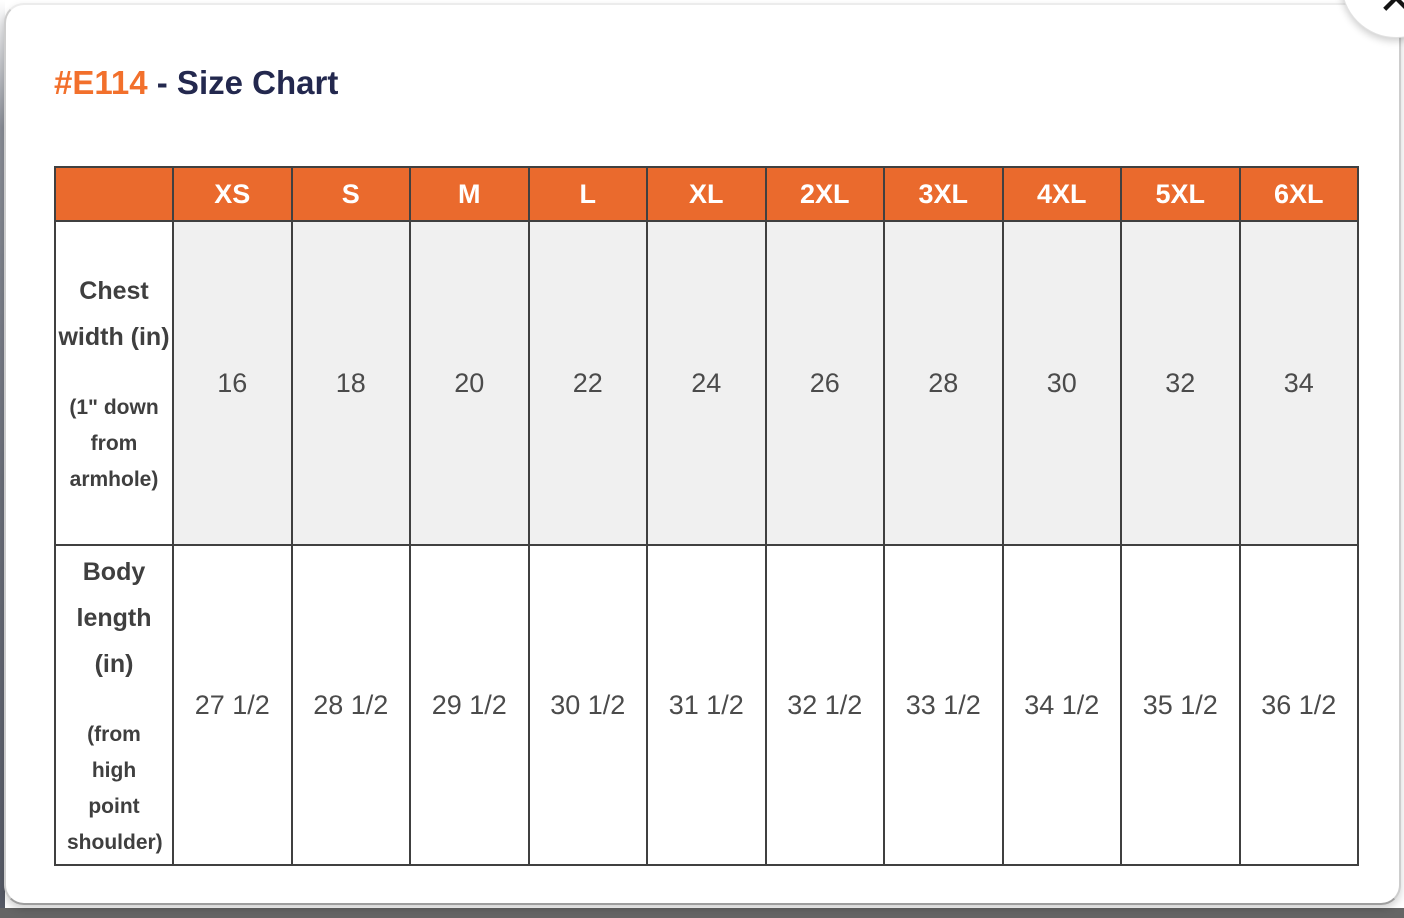  I want to click on body-length-value-5xl: 35 1/2, so click(1180, 705).